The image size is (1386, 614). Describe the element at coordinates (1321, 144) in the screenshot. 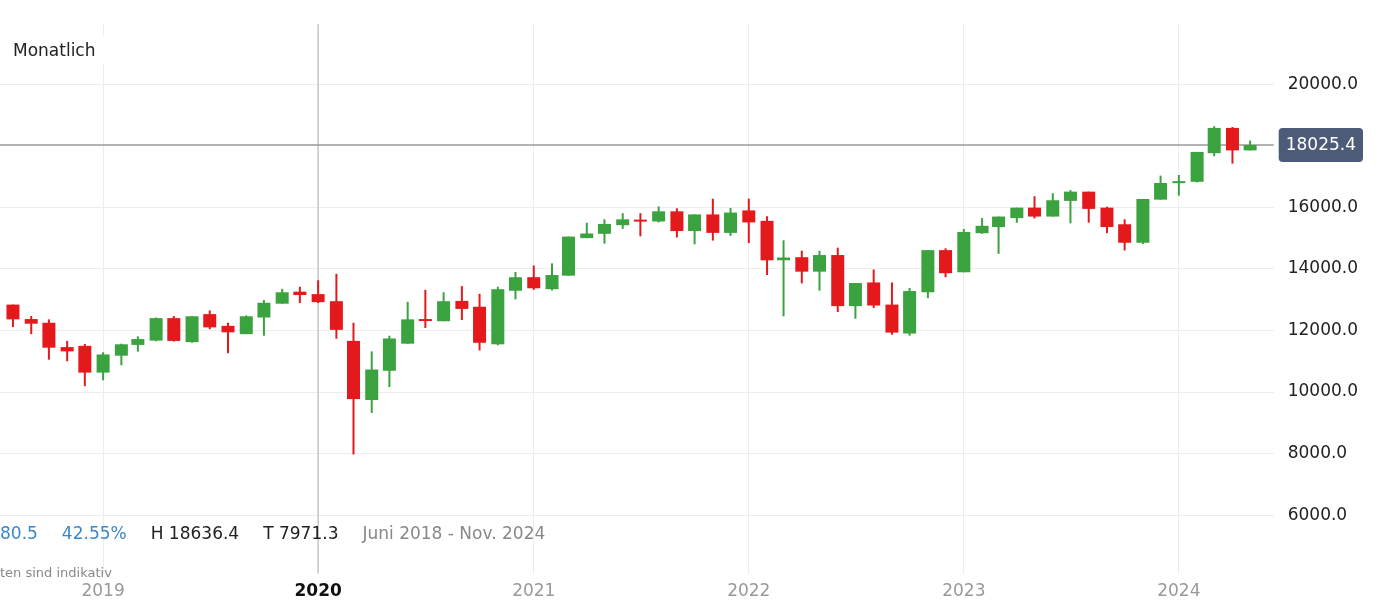

I see `ref-line-label: 18025.4` at that location.